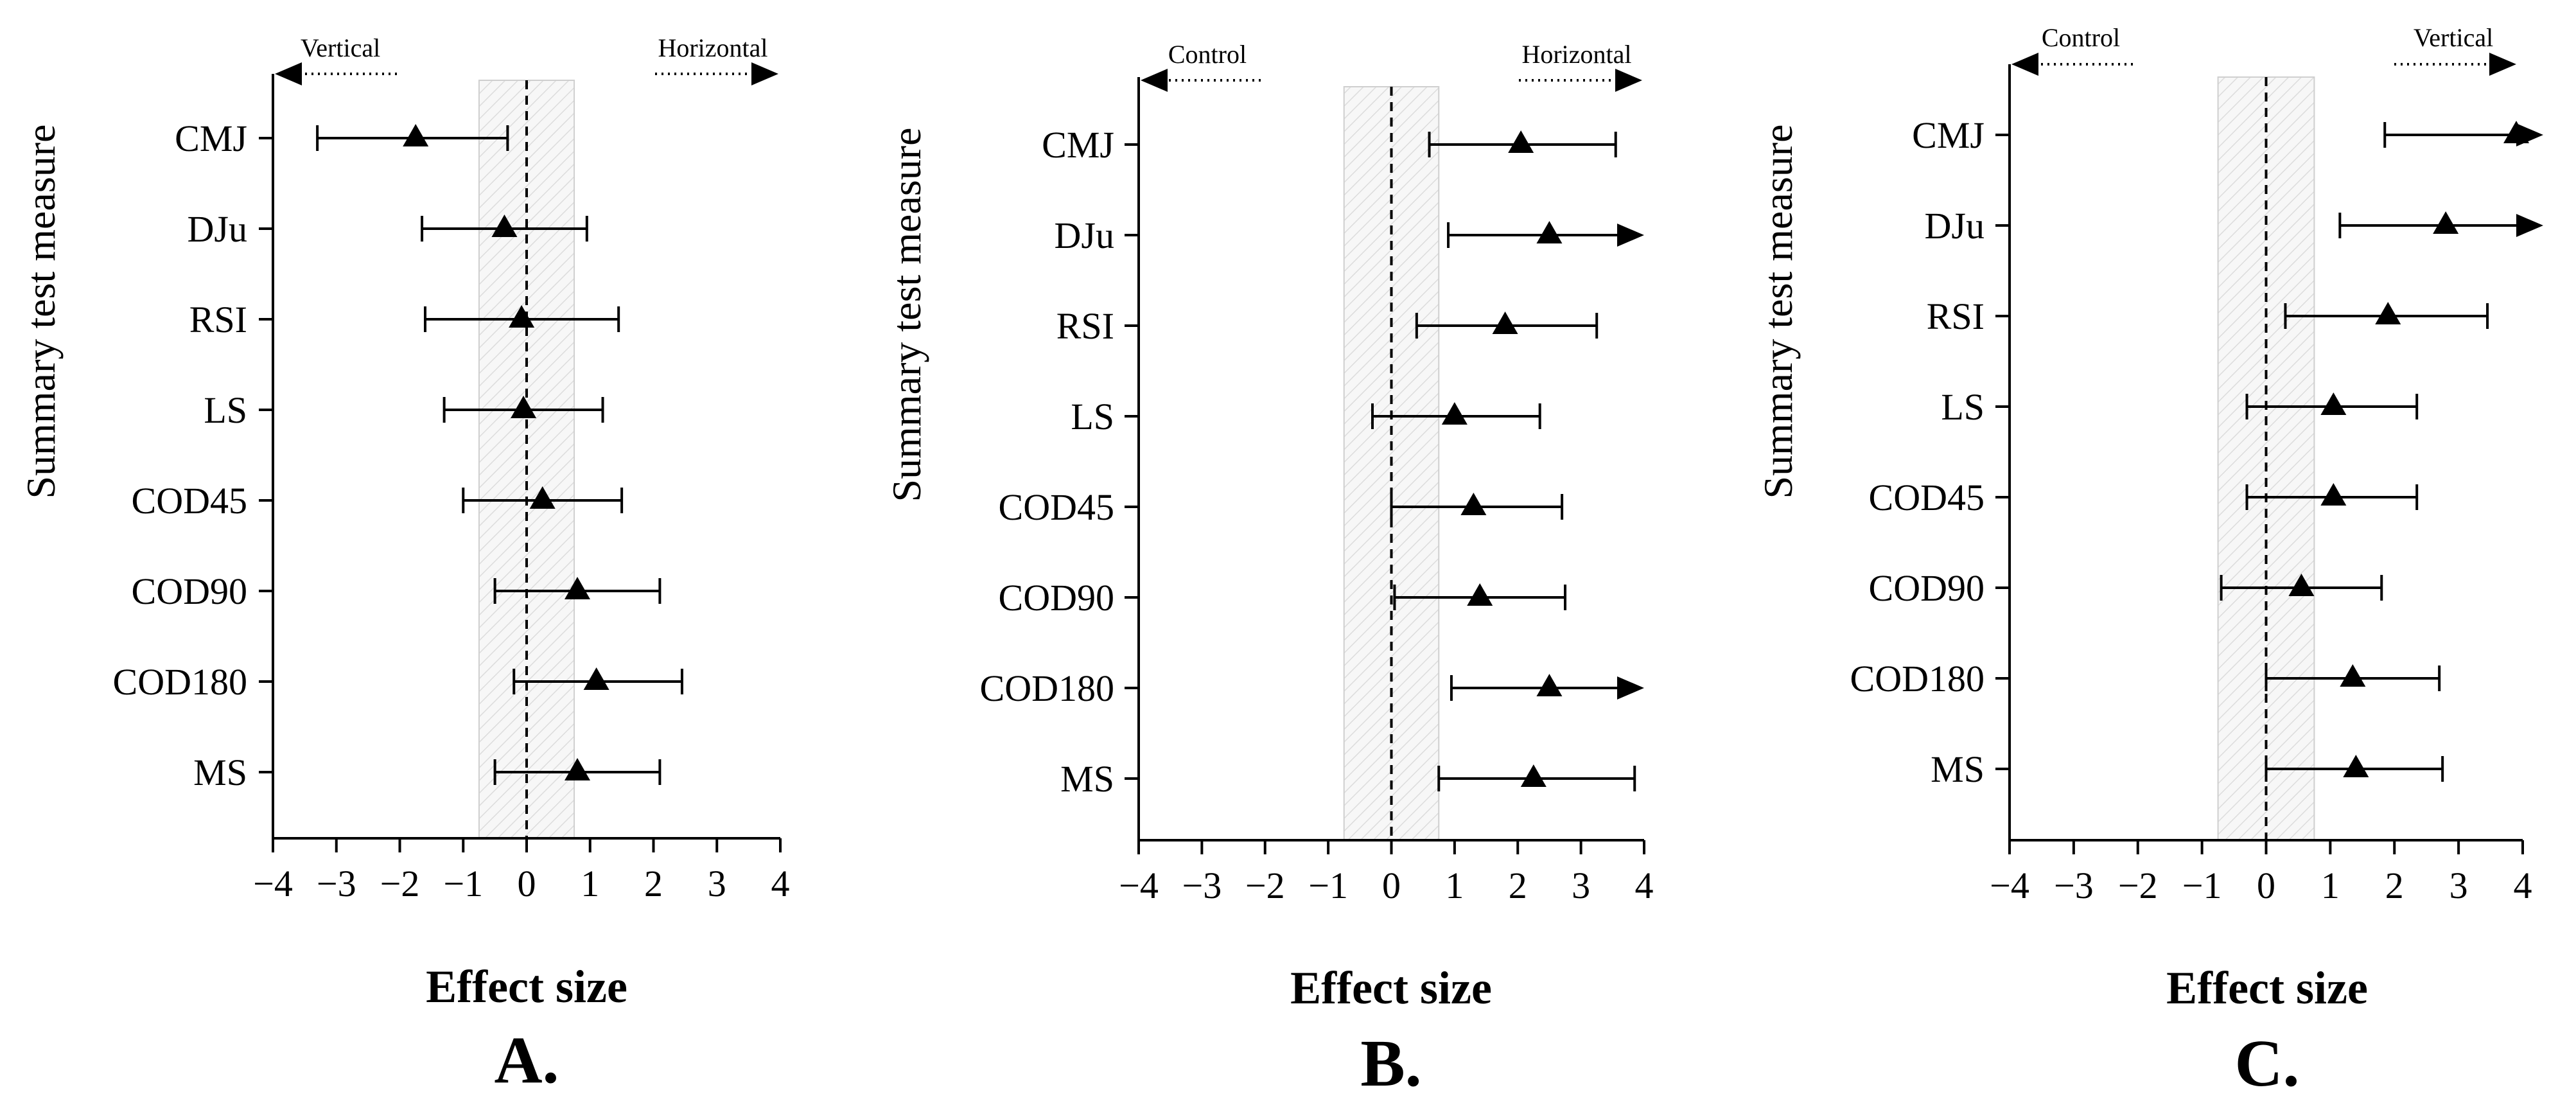 The height and width of the screenshot is (1119, 2576). What do you see at coordinates (1391, 1063) in the screenshot?
I see `panel-letter: B.` at bounding box center [1391, 1063].